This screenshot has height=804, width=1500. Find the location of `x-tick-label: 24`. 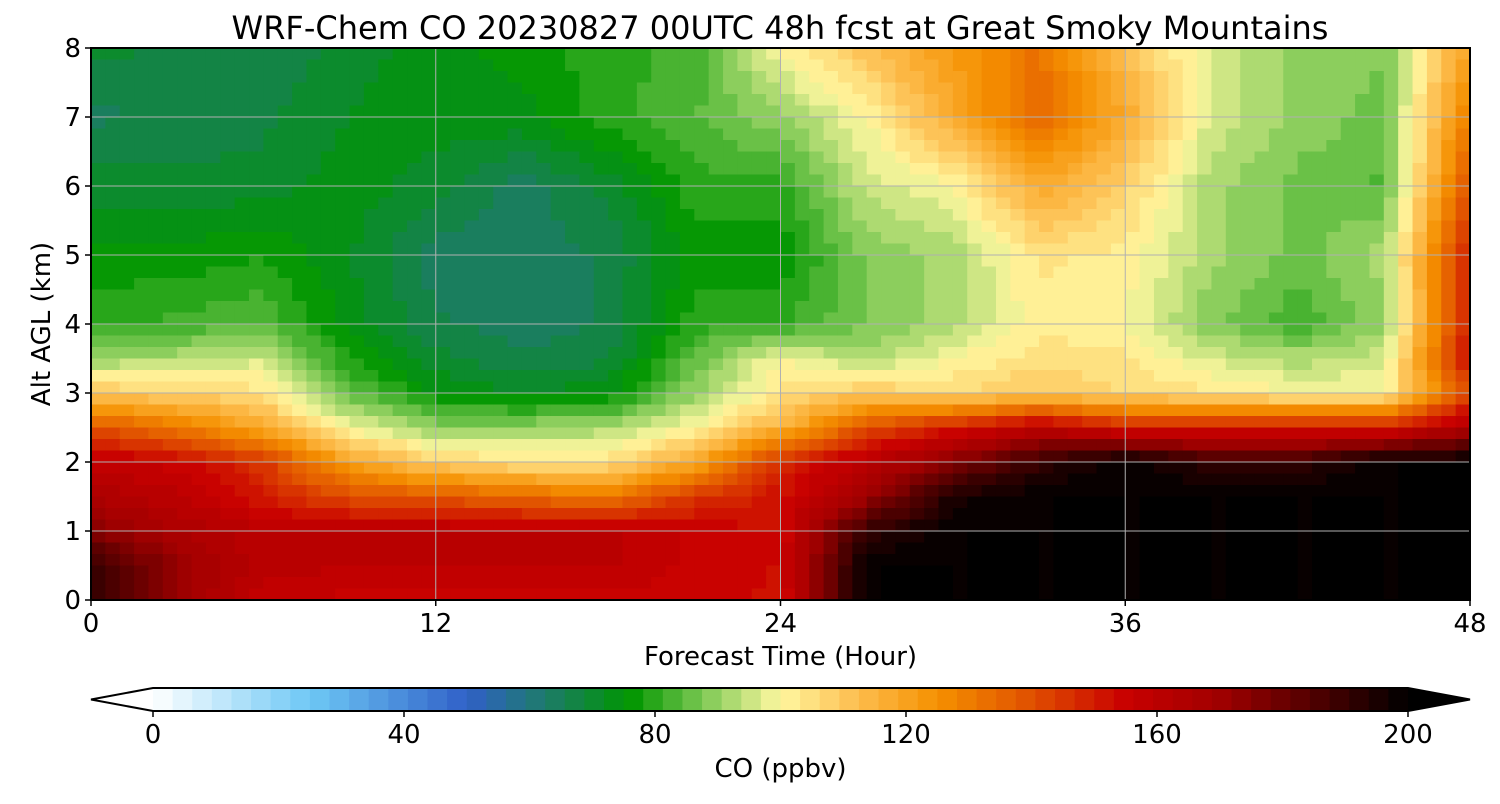

x-tick-label: 24 is located at coordinates (780, 624).